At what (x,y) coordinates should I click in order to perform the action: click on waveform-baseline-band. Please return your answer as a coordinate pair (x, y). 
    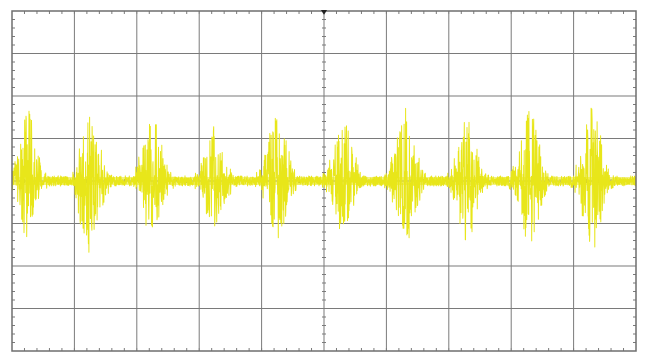
    Looking at the image, I should click on (324, 181).